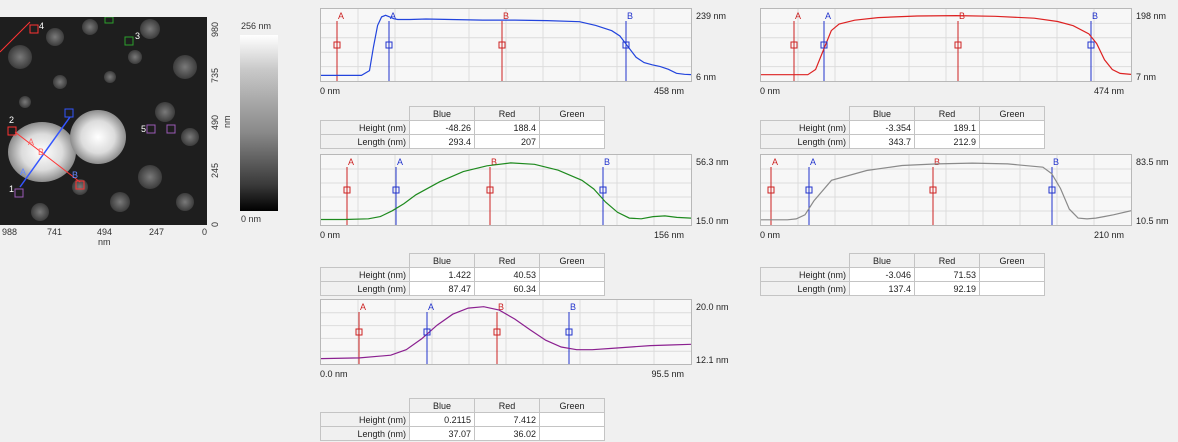  Describe the element at coordinates (712, 307) in the screenshot. I see `y-top-label: 20.0 nm` at that location.